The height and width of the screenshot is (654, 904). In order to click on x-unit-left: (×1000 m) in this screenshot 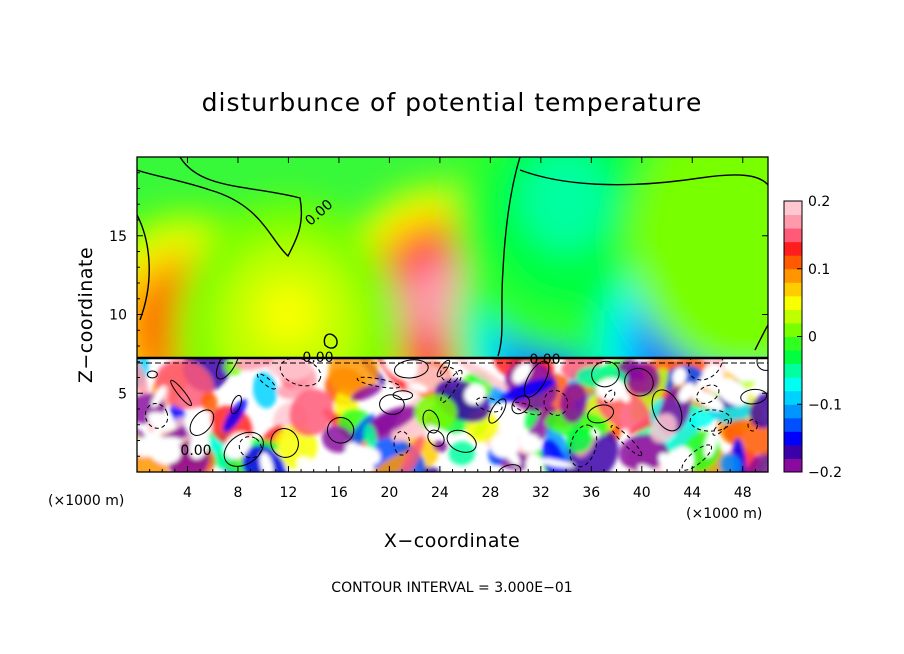, I will do `click(86, 501)`.